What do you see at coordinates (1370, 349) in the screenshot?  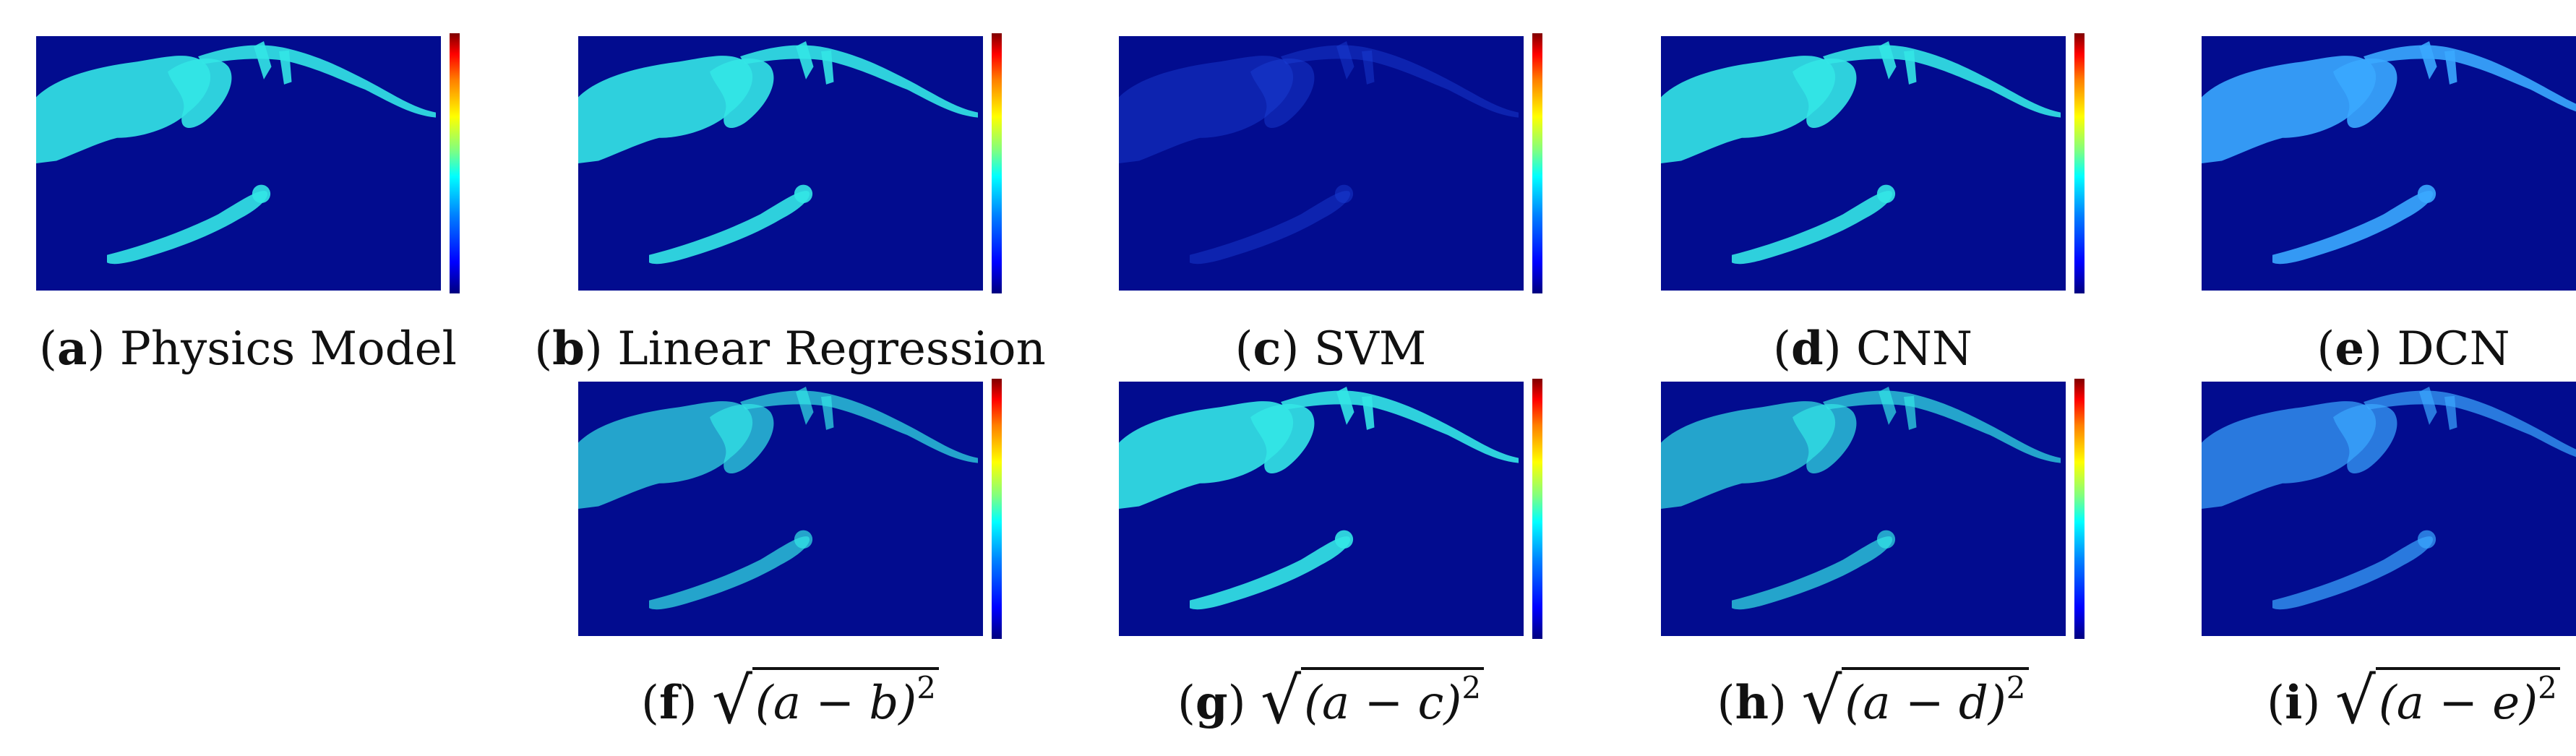 I see `caption-label: SVM` at bounding box center [1370, 349].